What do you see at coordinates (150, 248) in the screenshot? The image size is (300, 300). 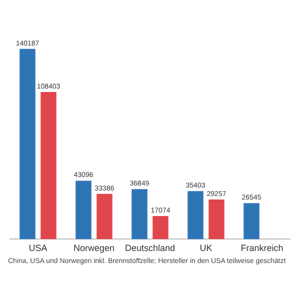 I see `x-tick-label: Deutschland` at bounding box center [150, 248].